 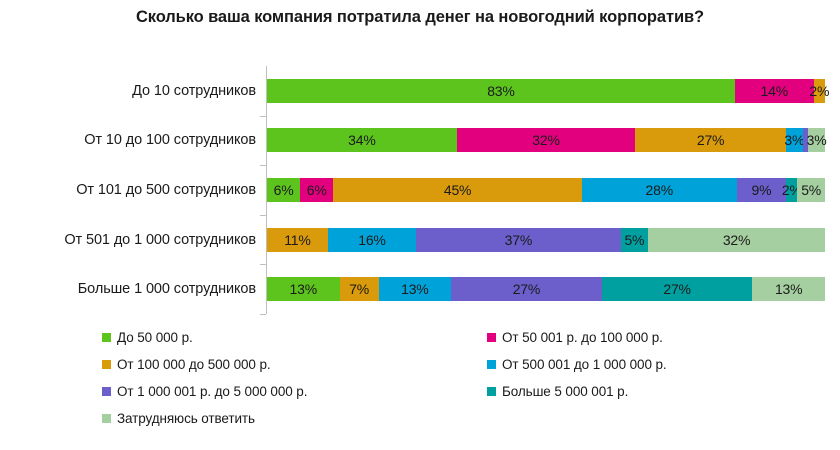 I want to click on bar-segment-label: 11%, so click(x=297, y=239).